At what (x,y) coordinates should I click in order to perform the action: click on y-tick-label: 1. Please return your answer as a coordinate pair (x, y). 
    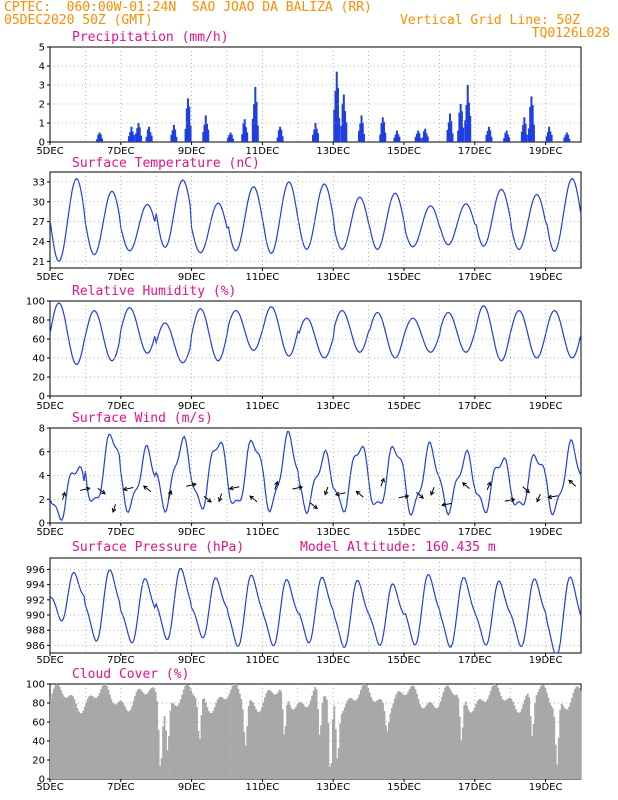
    Looking at the image, I should click on (42, 124).